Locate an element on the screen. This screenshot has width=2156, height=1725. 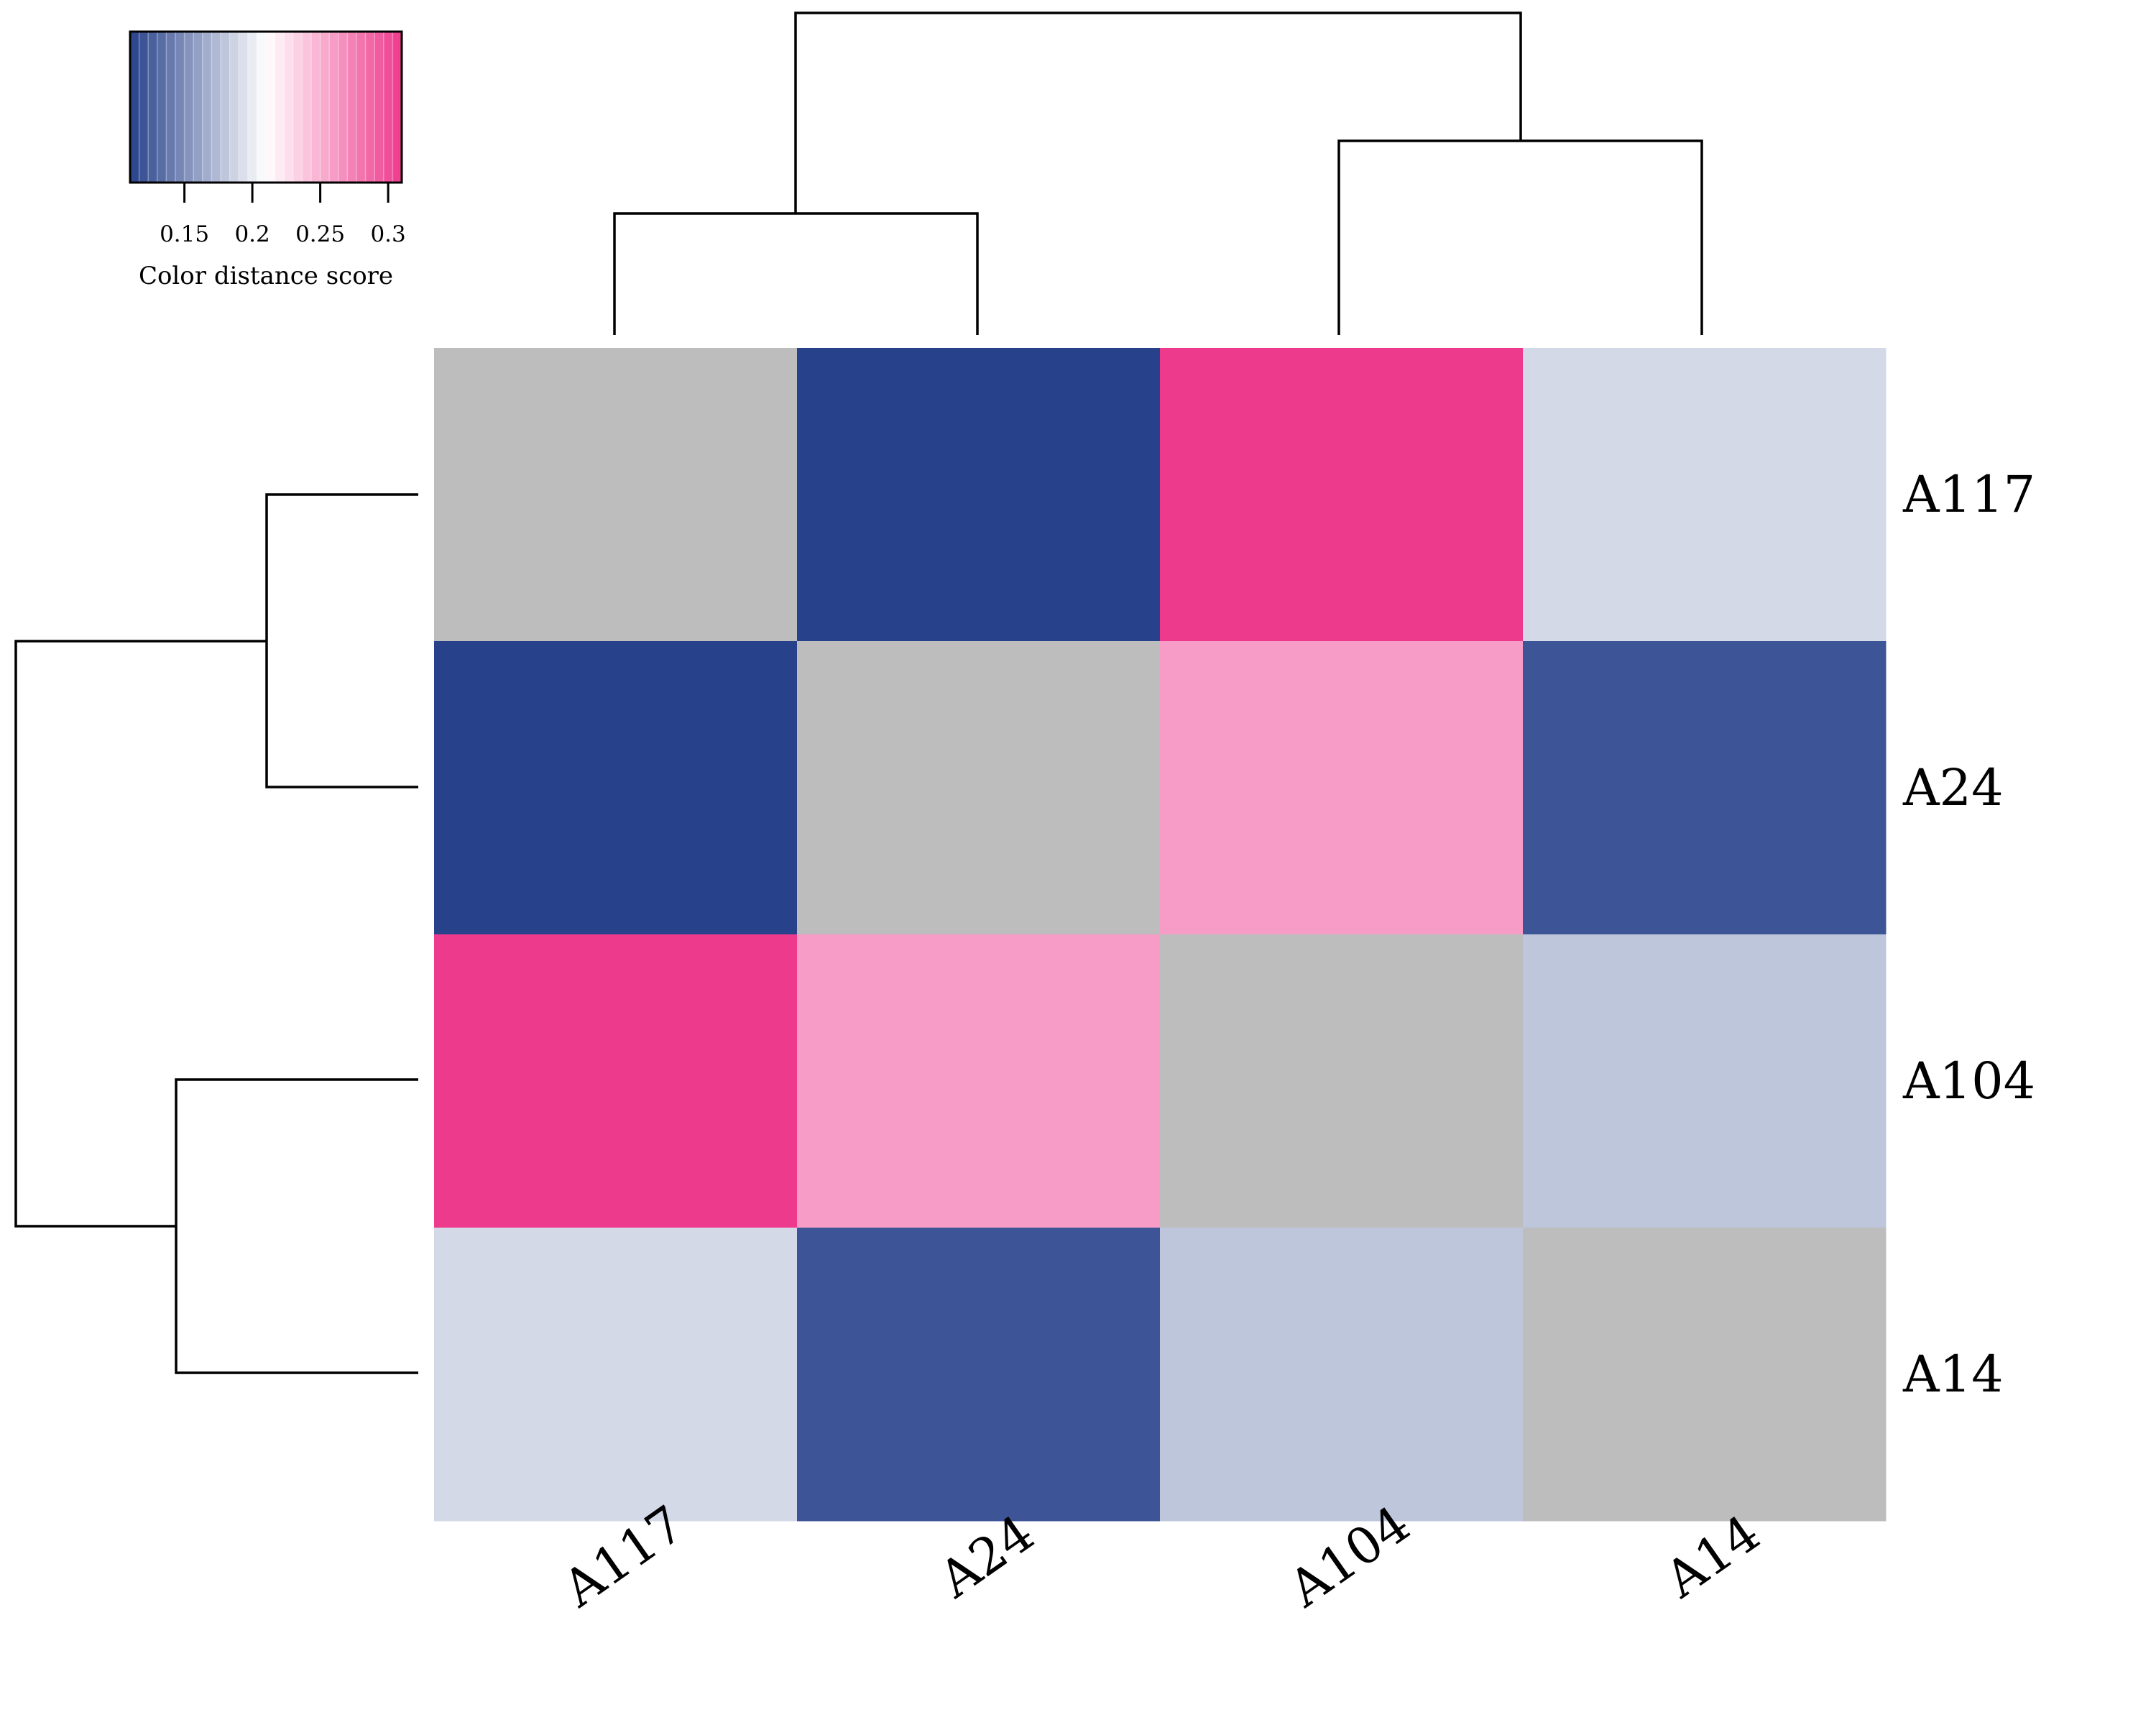
heatmap-cell-a104-a14 is located at coordinates (1705, 1081).